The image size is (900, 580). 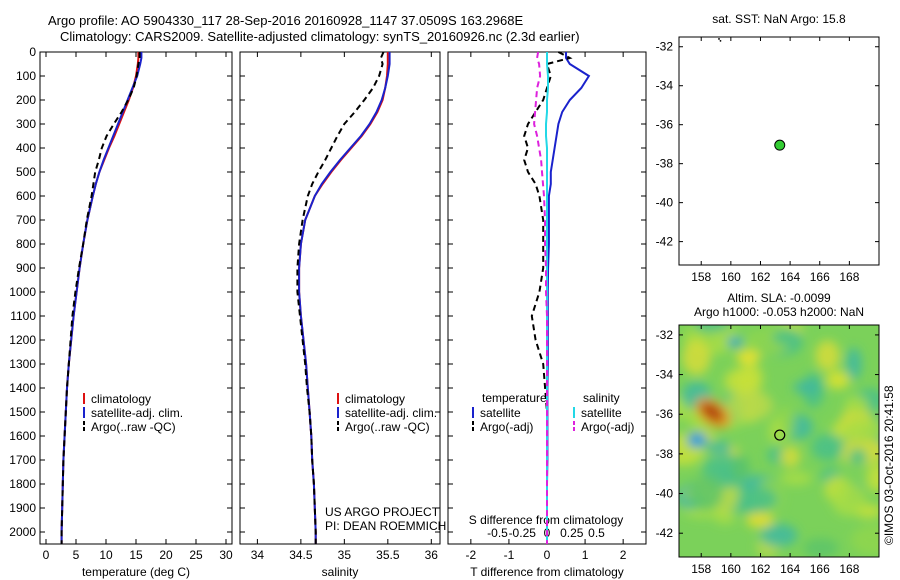 I want to click on depth-tick-label: 1800, so click(x=22, y=484).